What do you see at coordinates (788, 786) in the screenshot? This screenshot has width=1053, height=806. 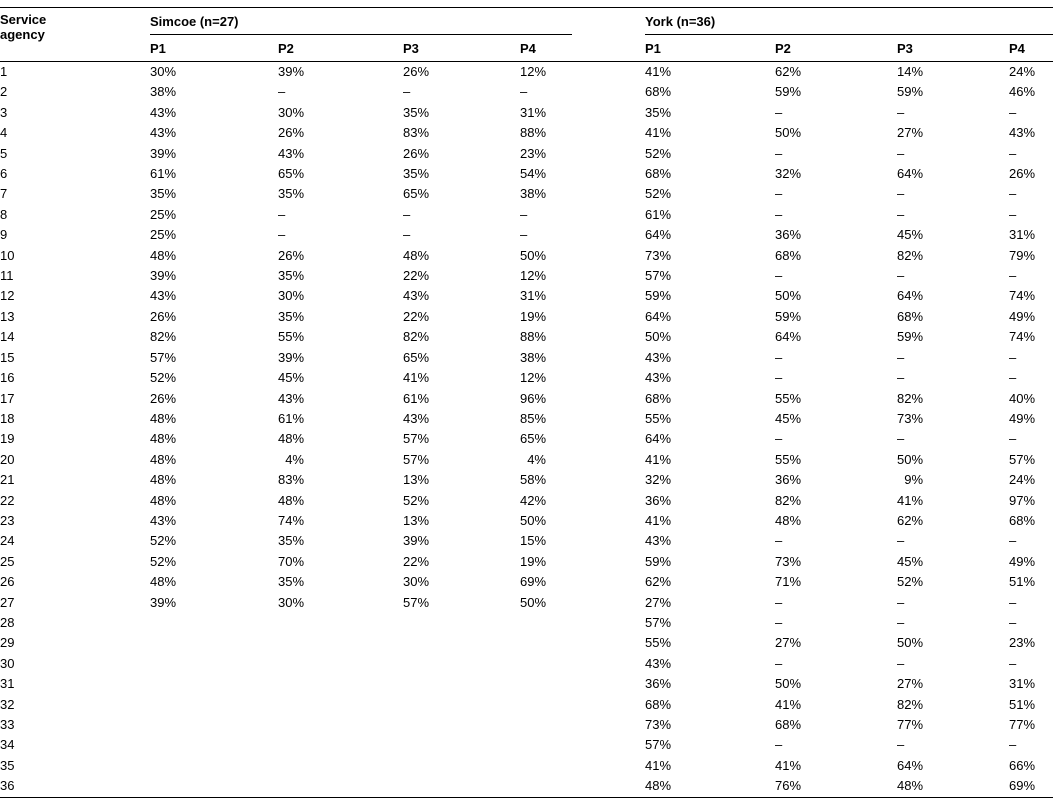 I see `percentage-value: 76%` at bounding box center [788, 786].